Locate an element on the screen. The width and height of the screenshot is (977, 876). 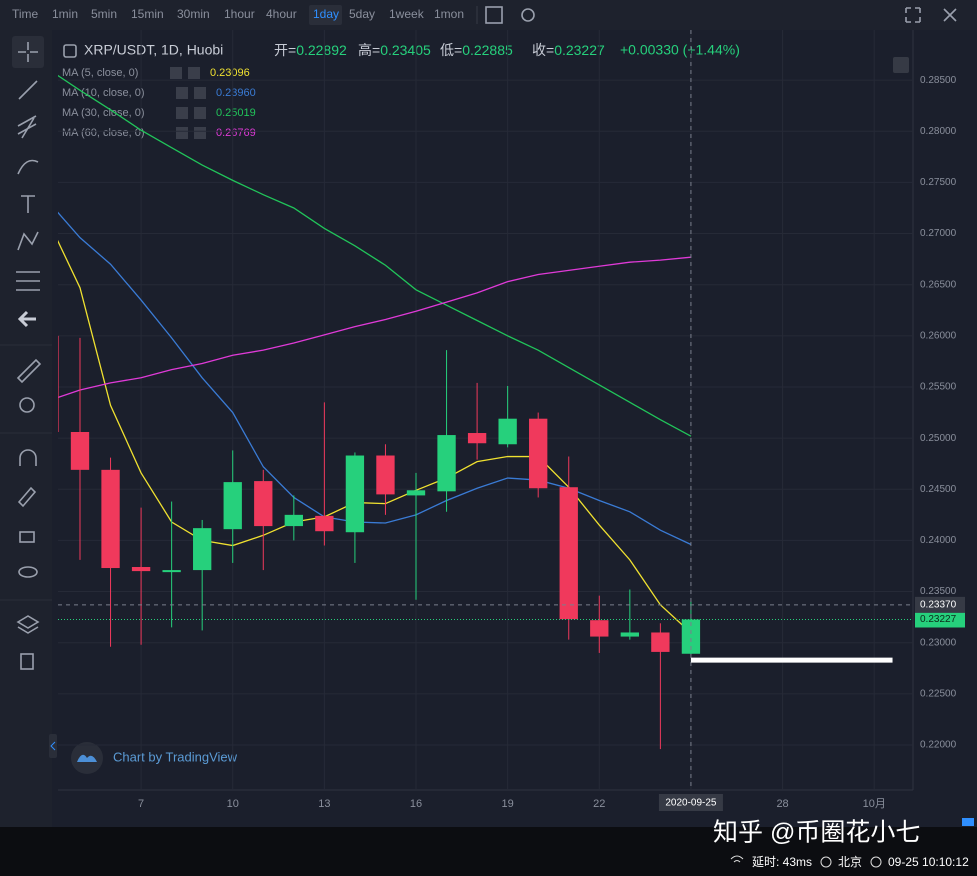
y-tick-label: 0.23000 is located at coordinates (938, 642).